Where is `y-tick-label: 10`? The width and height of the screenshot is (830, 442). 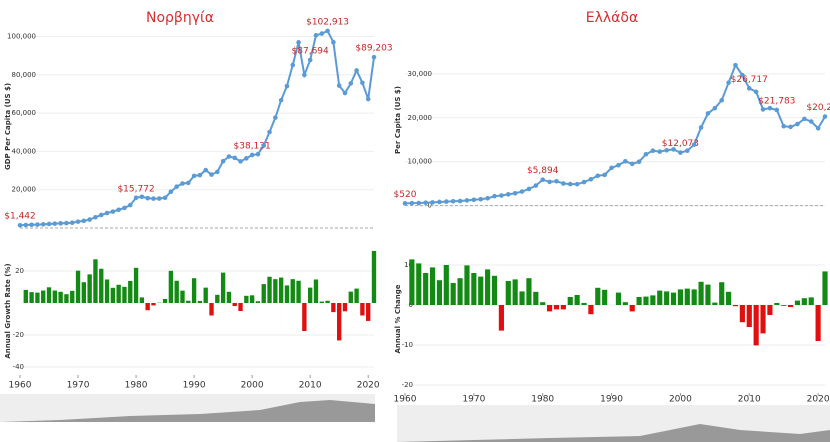
y-tick-label: 10 is located at coordinates (408, 265).